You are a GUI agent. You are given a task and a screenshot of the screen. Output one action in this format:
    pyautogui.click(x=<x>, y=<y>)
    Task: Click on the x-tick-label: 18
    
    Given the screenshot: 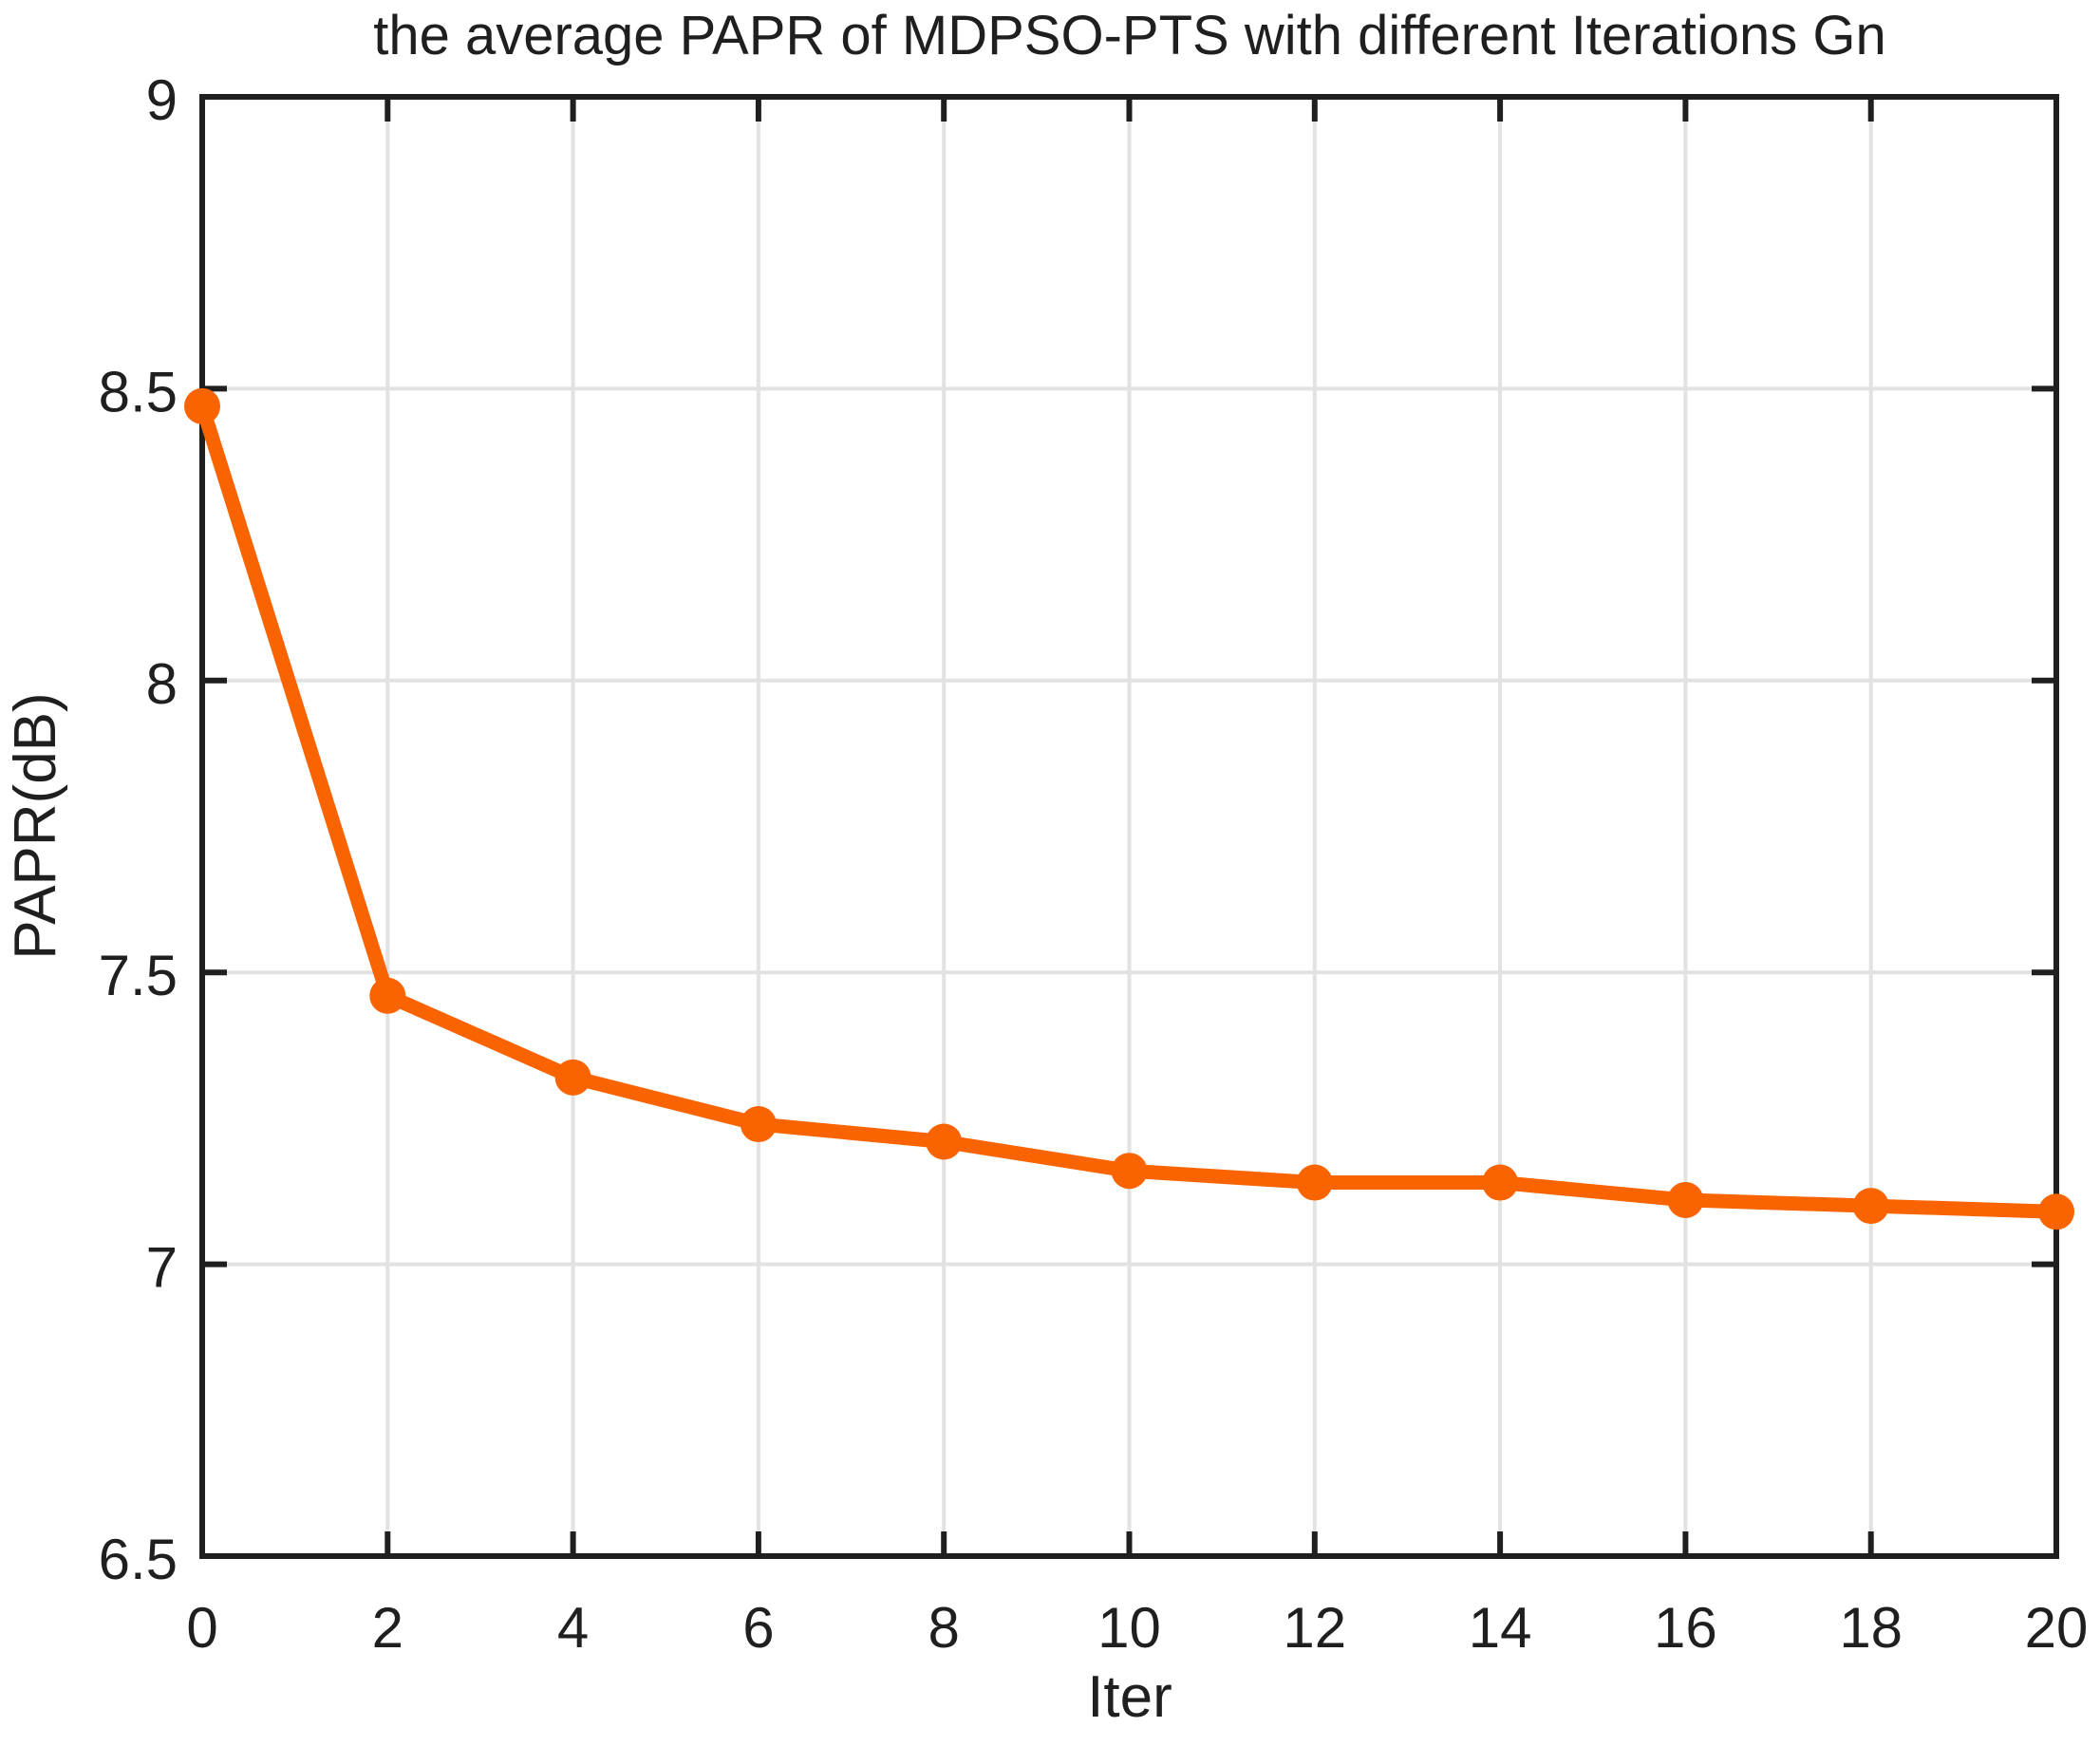 What is the action you would take?
    pyautogui.click(x=1871, y=1628)
    